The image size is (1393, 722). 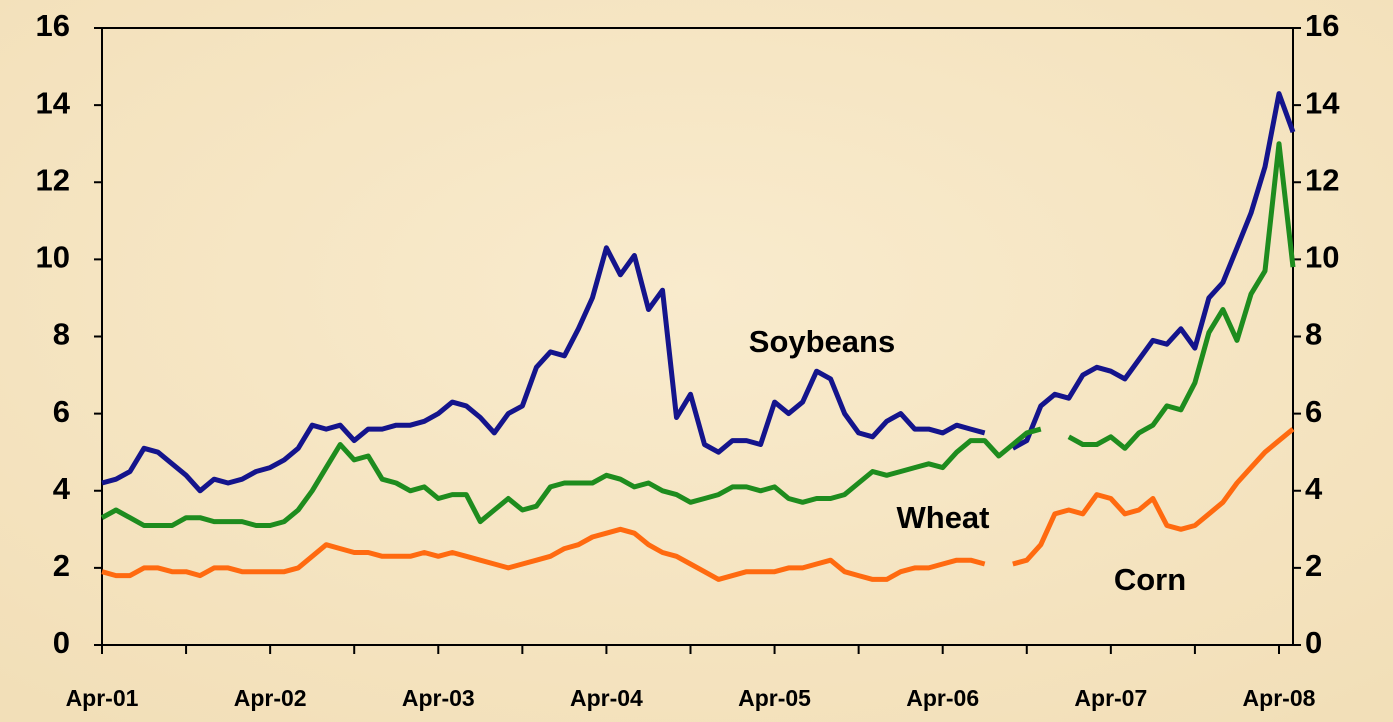 I want to click on y-tick-label: 4, so click(x=62, y=488).